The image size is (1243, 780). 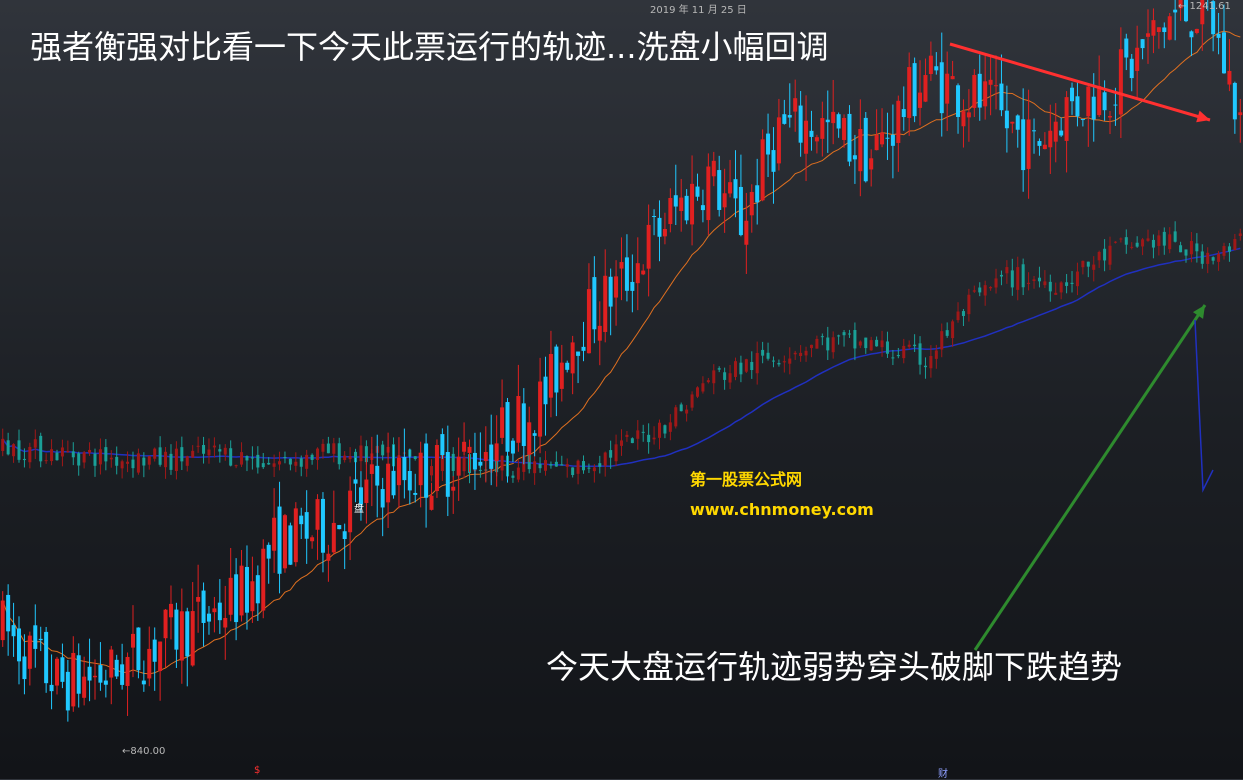 What do you see at coordinates (429, 47) in the screenshot?
I see `chart-title-annotation: 强者衡强对比看一下今天此票运行的轨迹...洗盘小幅回调` at bounding box center [429, 47].